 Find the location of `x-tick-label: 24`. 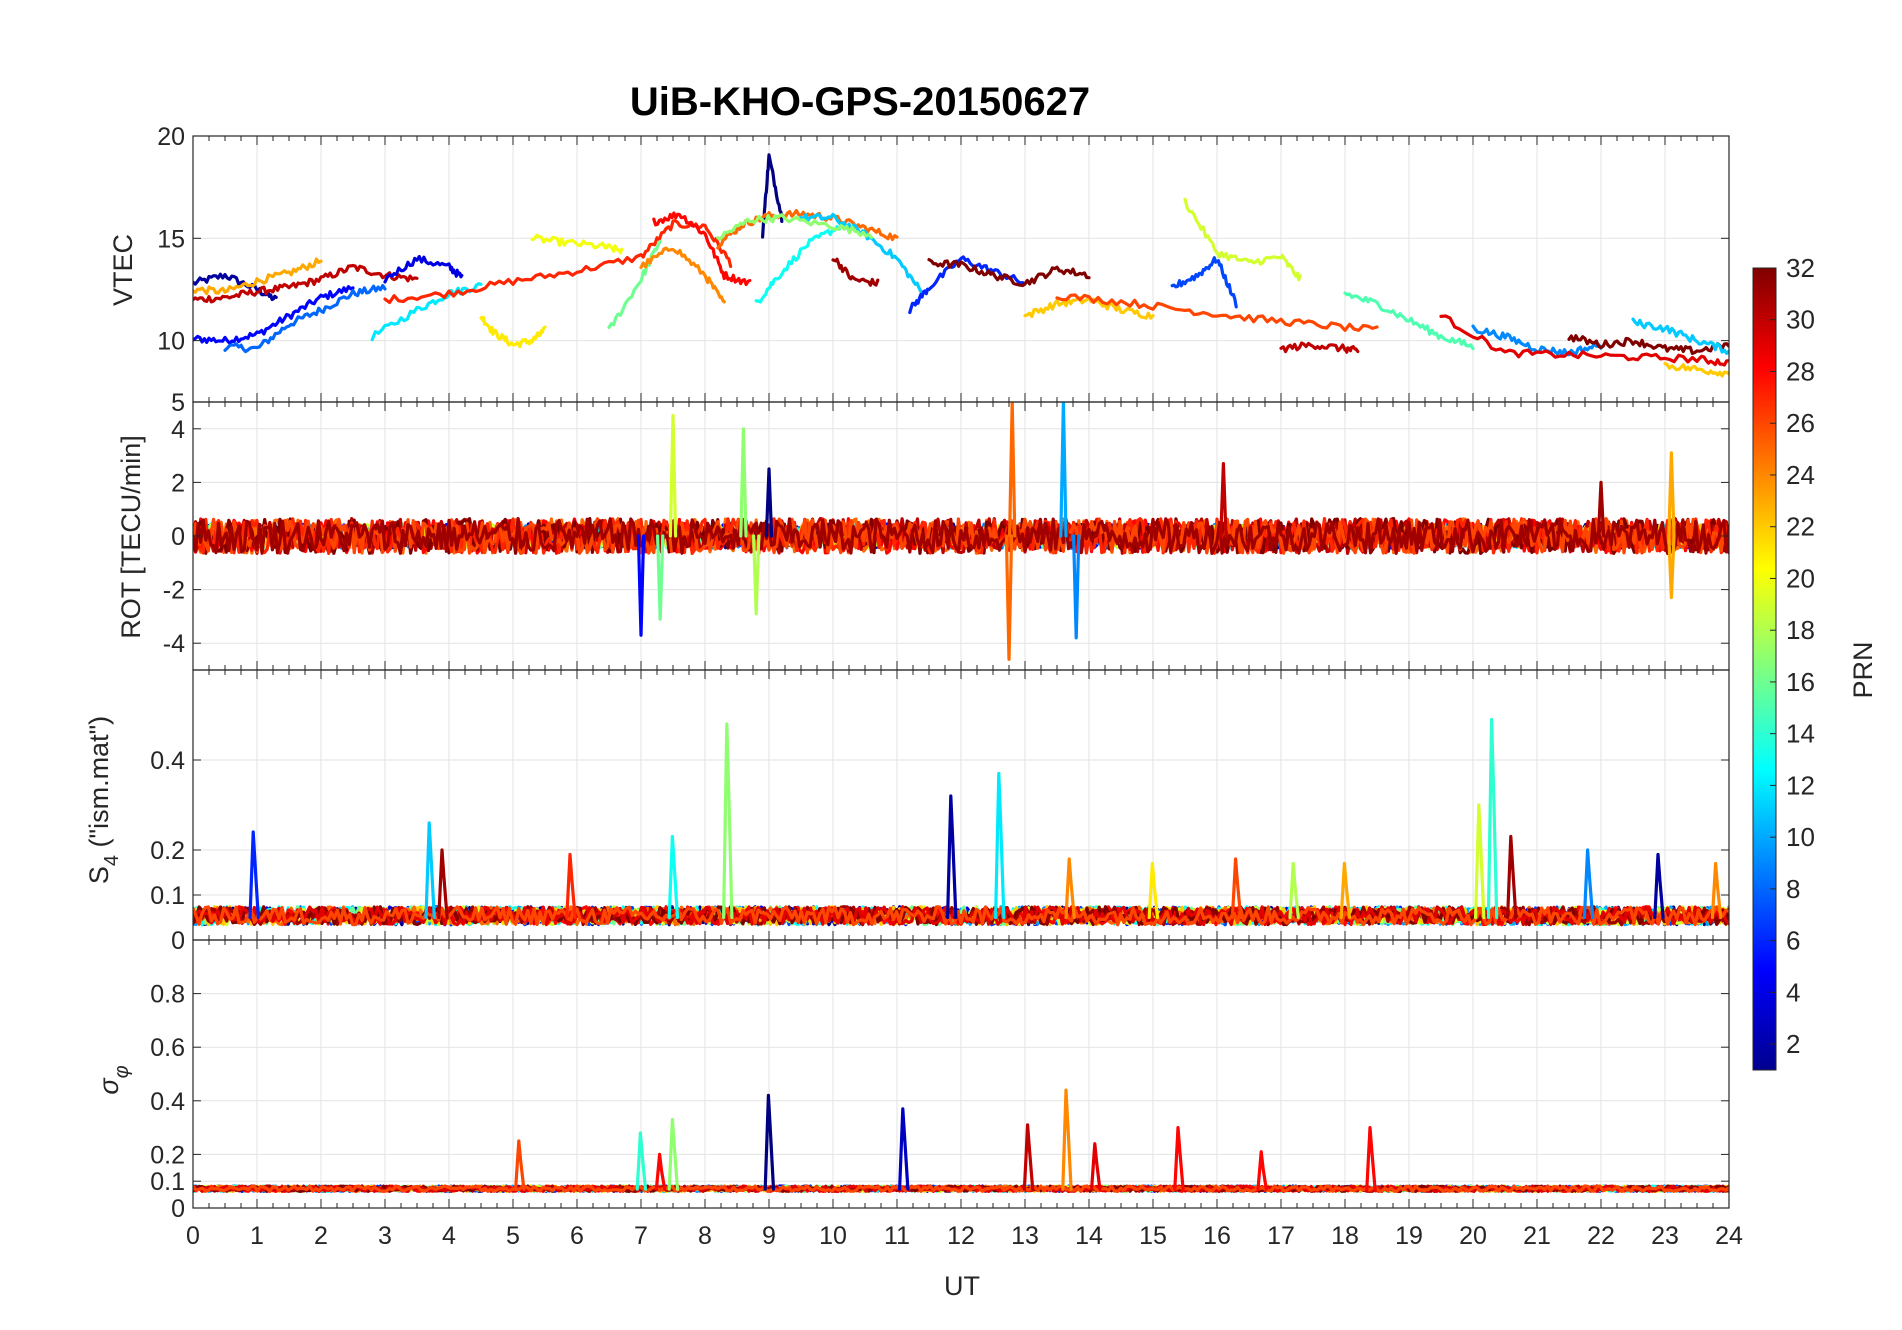

x-tick-label: 24 is located at coordinates (1729, 1236).